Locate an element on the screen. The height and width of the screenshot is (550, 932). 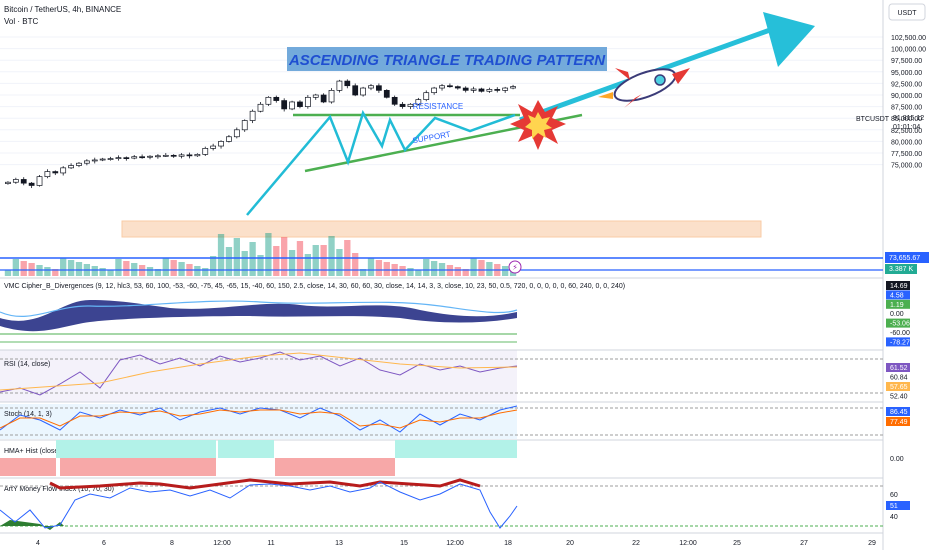
symbol-tag: BTCUSDT is located at coordinates (873, 119).